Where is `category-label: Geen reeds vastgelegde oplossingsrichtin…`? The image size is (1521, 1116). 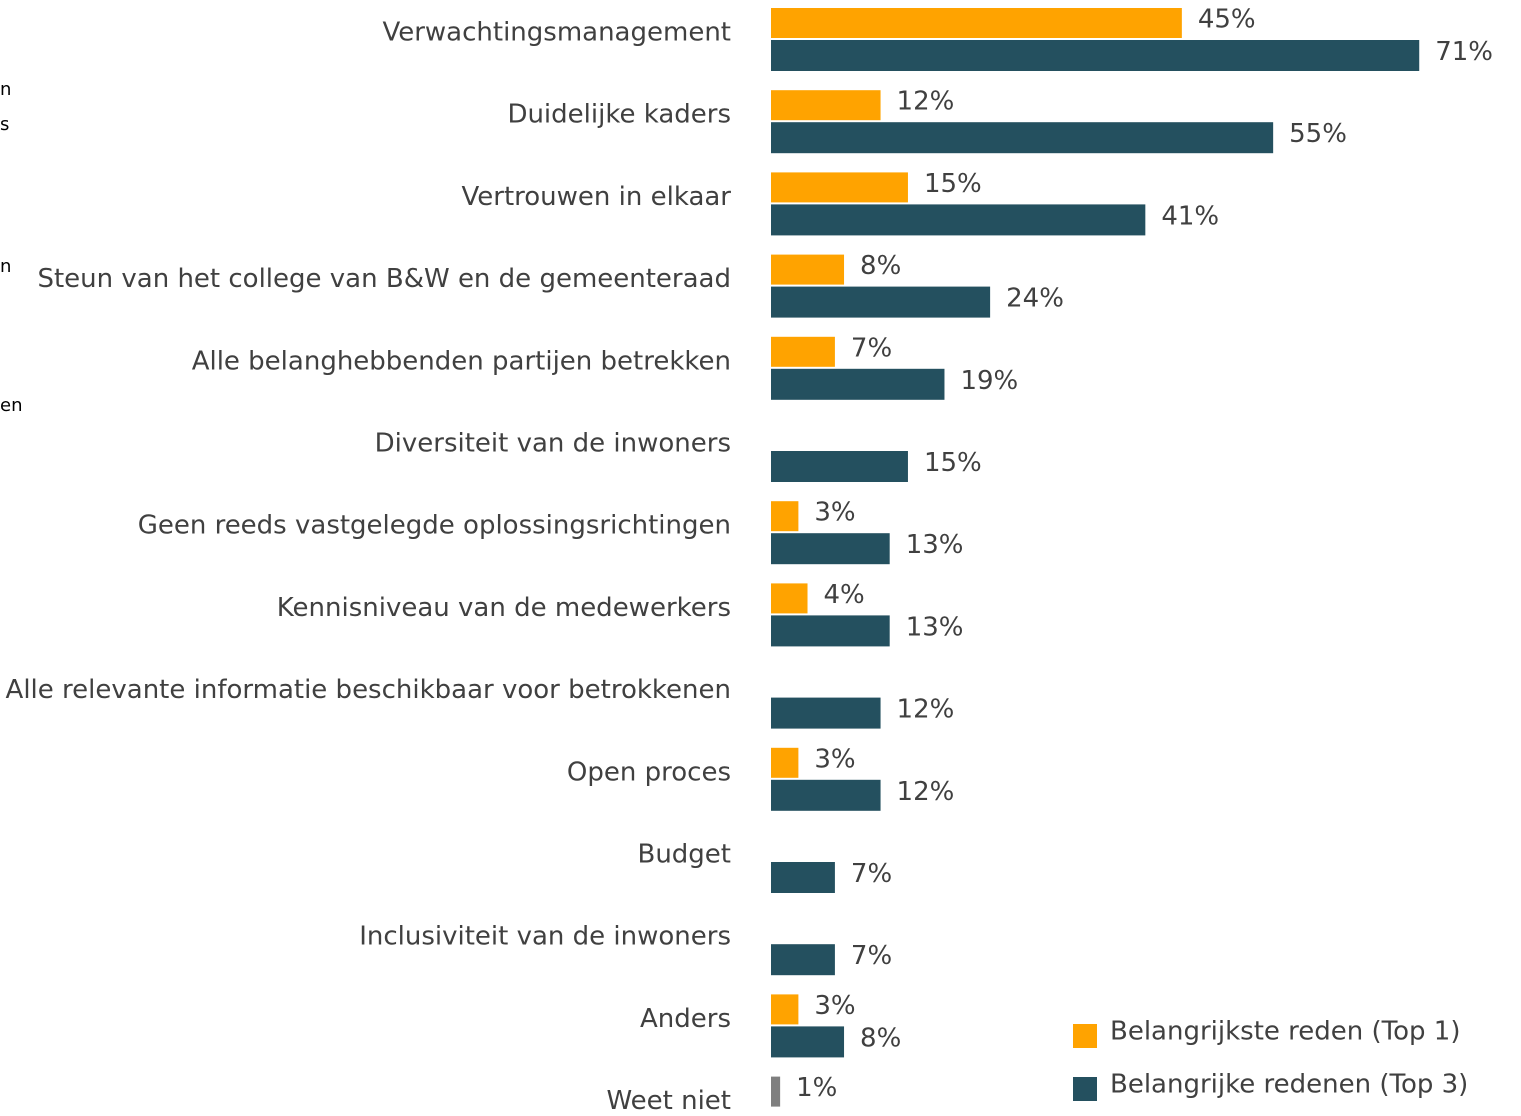 category-label: Geen reeds vastgelegde oplossingsrichtin… is located at coordinates (434, 526).